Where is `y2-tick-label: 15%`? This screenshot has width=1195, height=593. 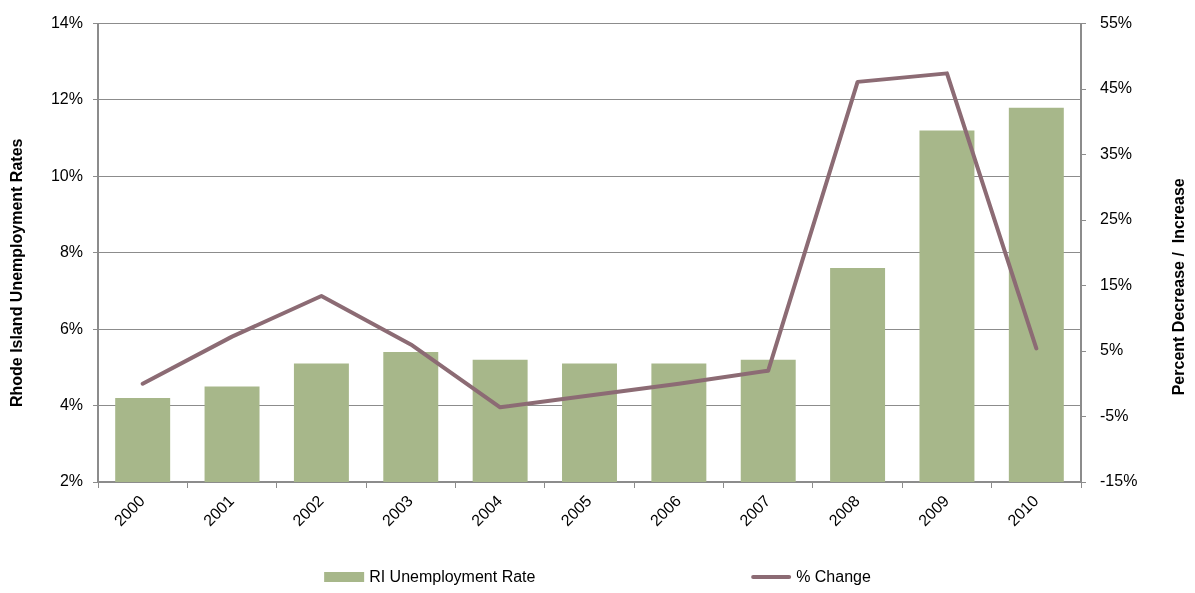
y2-tick-label: 15% is located at coordinates (1116, 284).